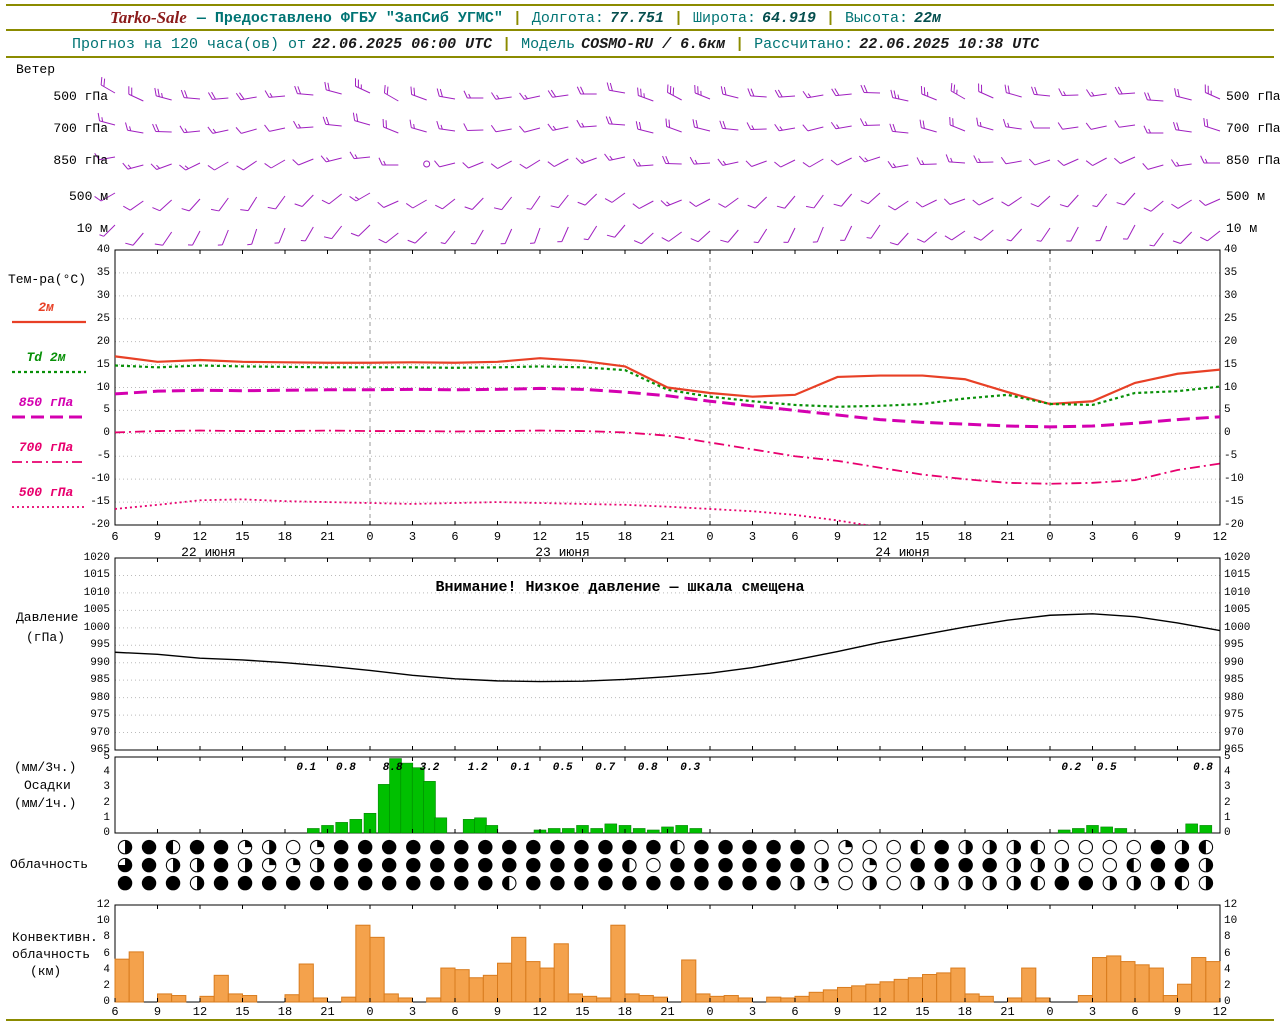 The width and height of the screenshot is (1280, 1024). I want to click on precip-amount-label: 1.2, so click(477, 768).